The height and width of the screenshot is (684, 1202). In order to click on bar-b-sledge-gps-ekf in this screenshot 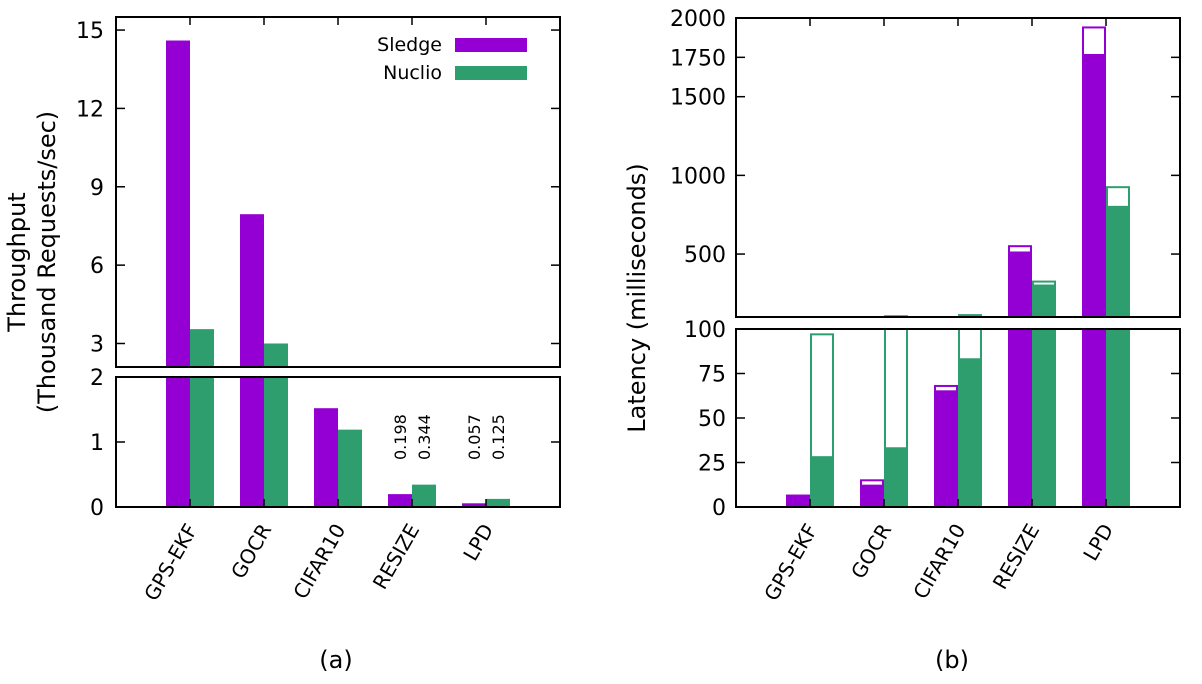, I will do `click(798, 500)`.